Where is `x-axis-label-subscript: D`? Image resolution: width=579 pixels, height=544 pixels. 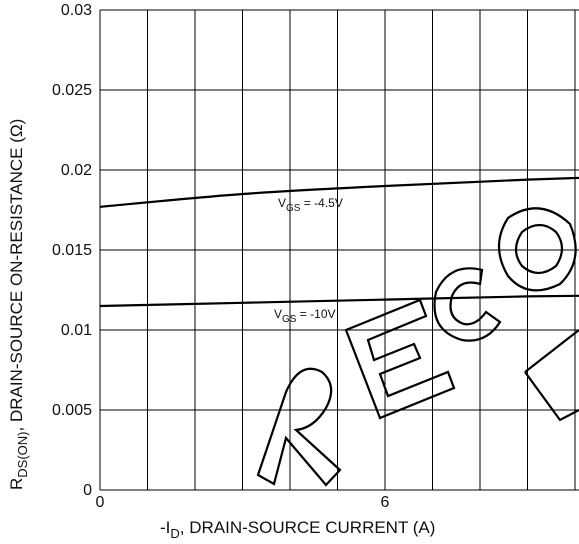 x-axis-label-subscript: D is located at coordinates (174, 533).